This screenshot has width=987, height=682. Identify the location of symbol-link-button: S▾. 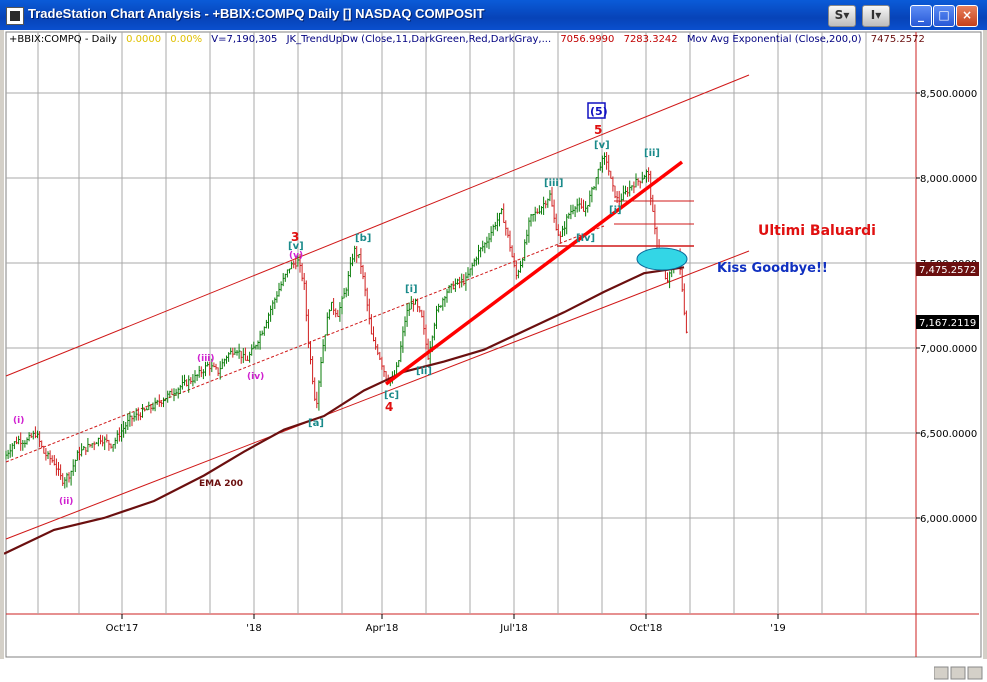
(842, 16).